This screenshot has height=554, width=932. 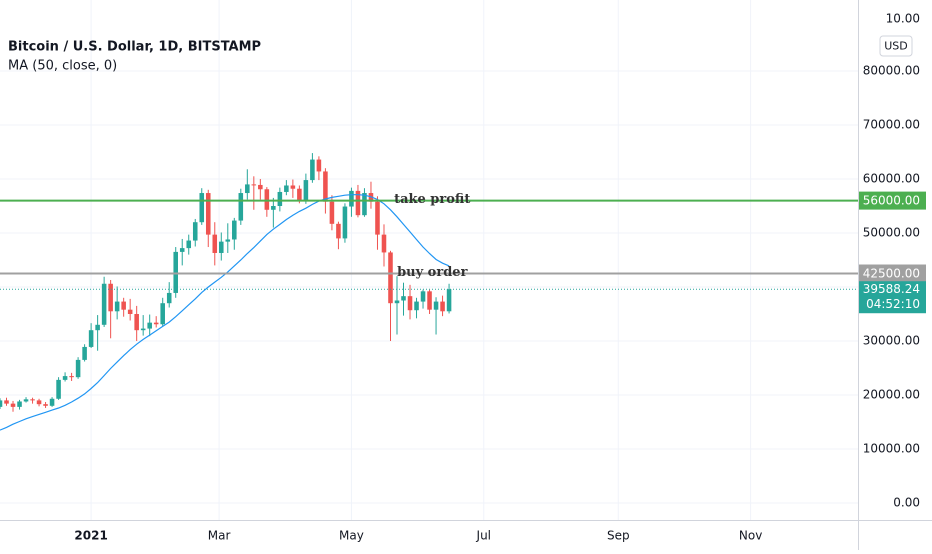 What do you see at coordinates (351, 536) in the screenshot?
I see `x-tick-label: May` at bounding box center [351, 536].